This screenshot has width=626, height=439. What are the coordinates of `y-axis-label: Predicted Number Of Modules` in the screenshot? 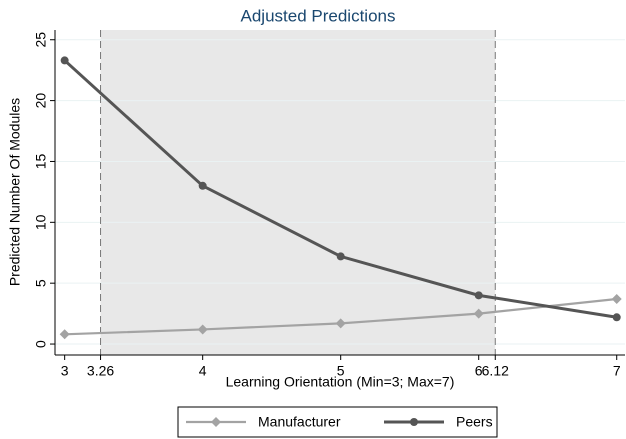 It's located at (15, 192).